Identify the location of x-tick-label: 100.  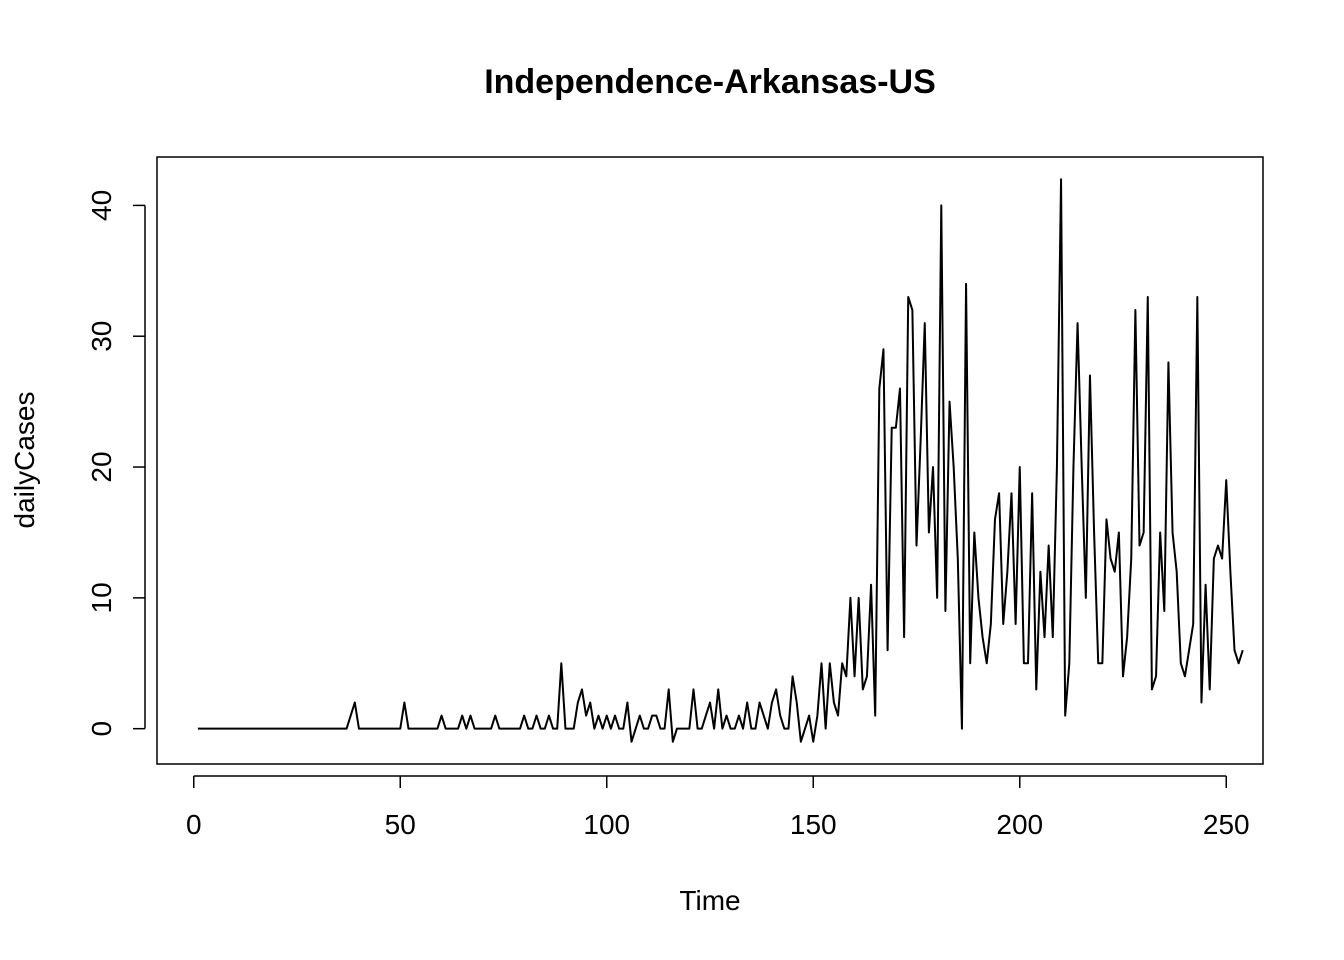
(606, 824).